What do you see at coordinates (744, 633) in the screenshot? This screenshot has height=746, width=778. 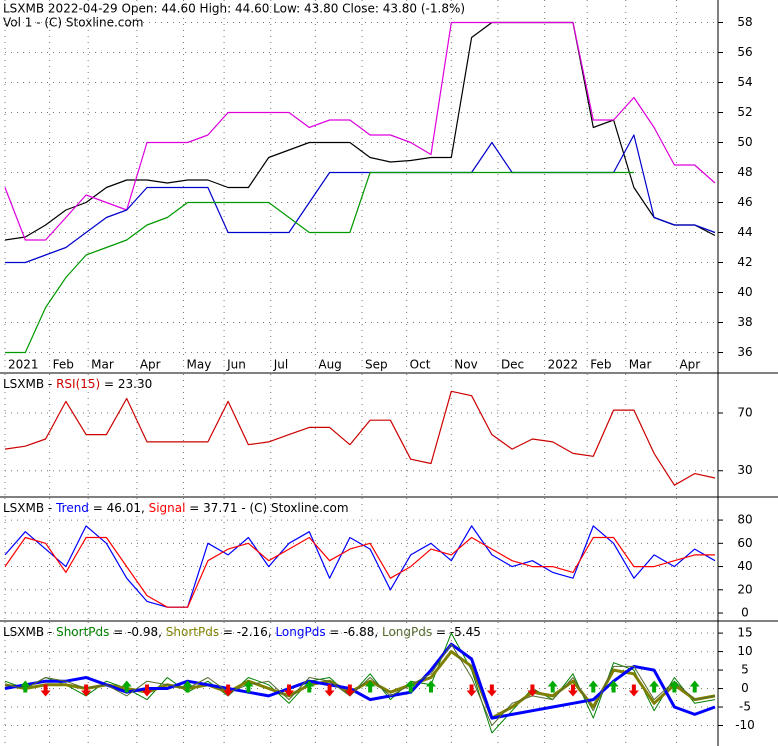 I see `y-tick-label: 15` at bounding box center [744, 633].